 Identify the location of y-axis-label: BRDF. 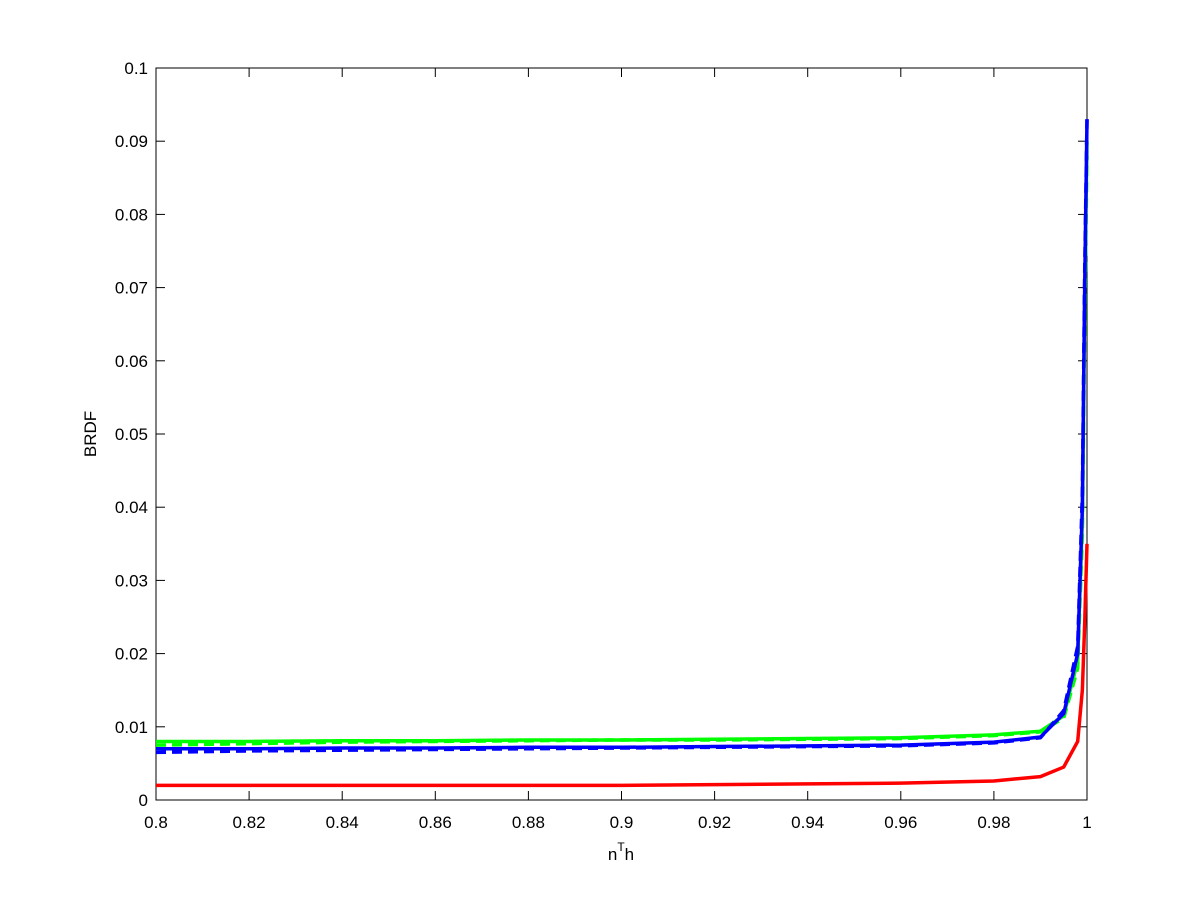
(90, 434).